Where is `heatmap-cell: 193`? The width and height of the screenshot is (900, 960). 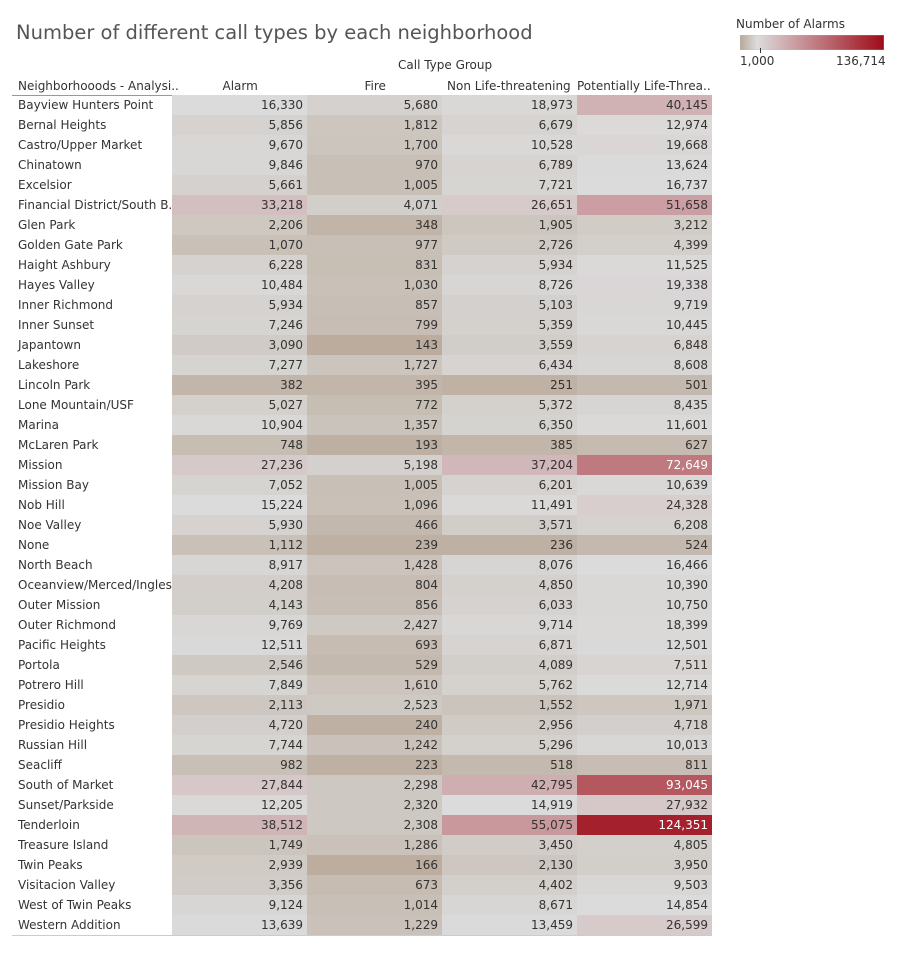 heatmap-cell: 193 is located at coordinates (374, 445).